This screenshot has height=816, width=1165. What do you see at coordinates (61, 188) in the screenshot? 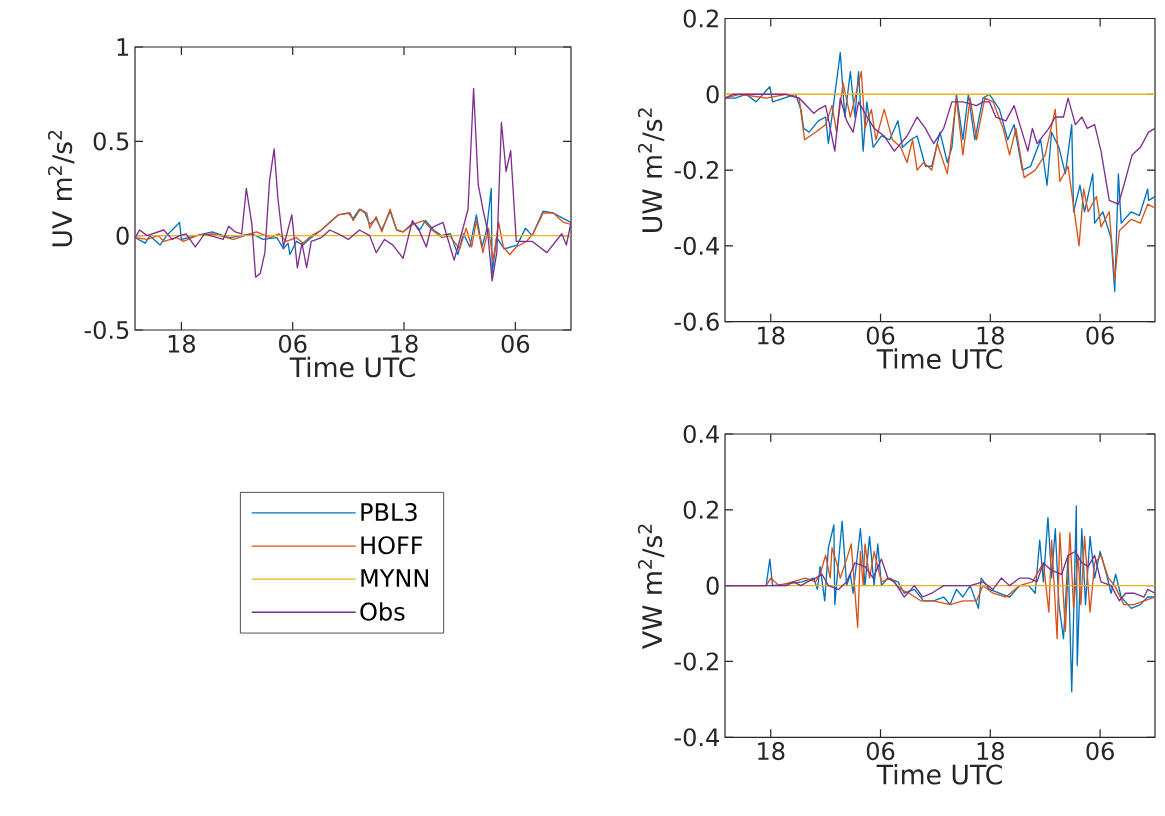
I see `y-axis-title: UV m$^{2}$/s$^{2}$` at bounding box center [61, 188].